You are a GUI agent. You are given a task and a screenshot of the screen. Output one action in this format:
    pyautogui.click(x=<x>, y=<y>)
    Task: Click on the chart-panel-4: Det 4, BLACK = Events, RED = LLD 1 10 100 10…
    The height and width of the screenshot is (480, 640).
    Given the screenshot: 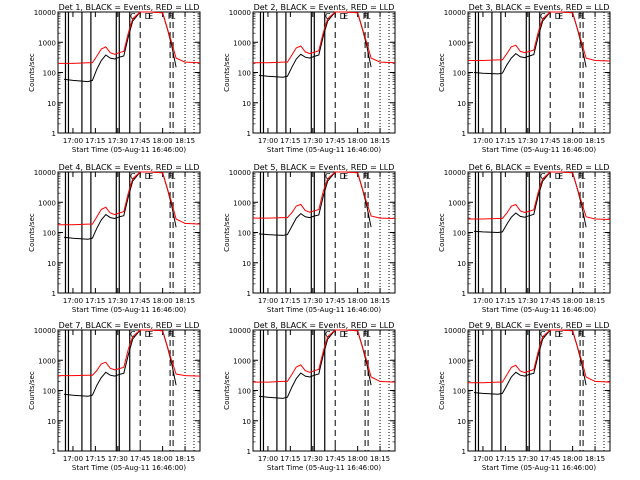 What is the action you would take?
    pyautogui.click(x=114, y=238)
    